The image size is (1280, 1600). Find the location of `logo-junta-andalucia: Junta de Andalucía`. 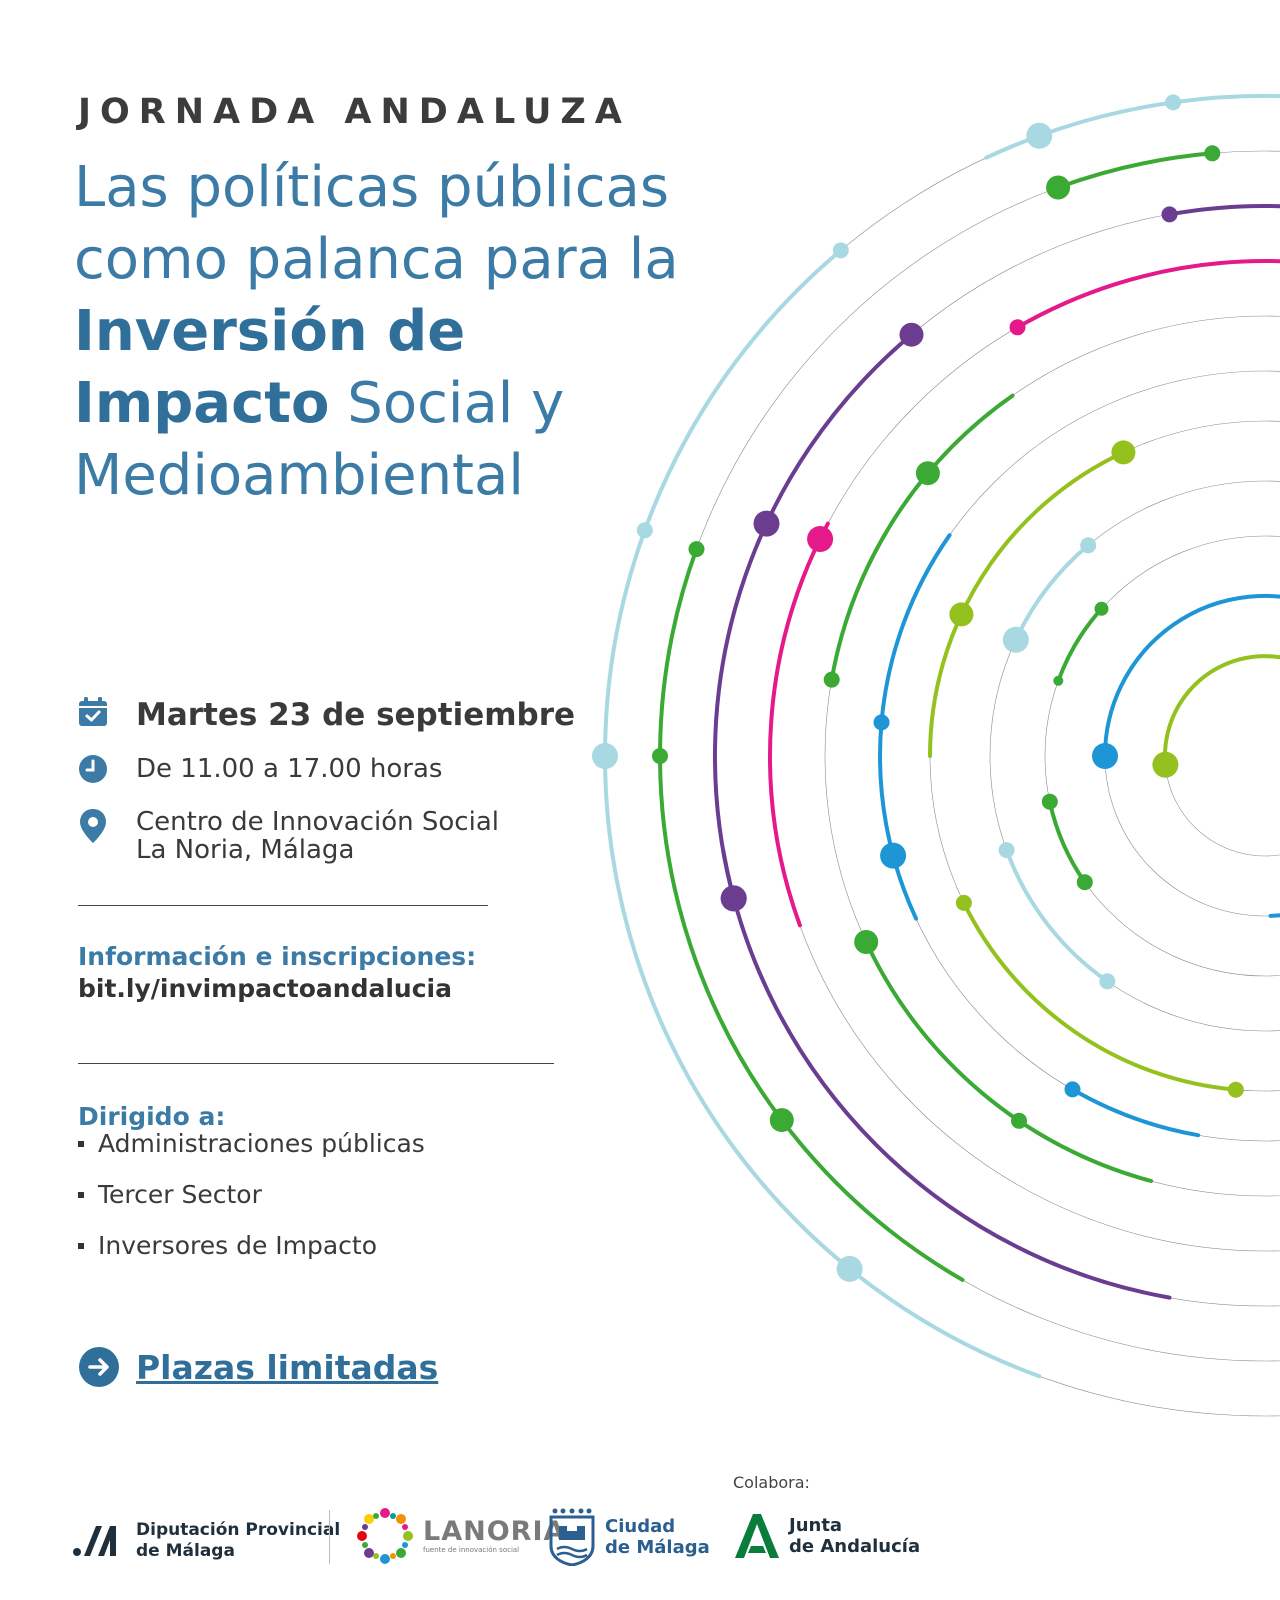

logo-junta-andalucia: Junta de Andalucía is located at coordinates (826, 1536).